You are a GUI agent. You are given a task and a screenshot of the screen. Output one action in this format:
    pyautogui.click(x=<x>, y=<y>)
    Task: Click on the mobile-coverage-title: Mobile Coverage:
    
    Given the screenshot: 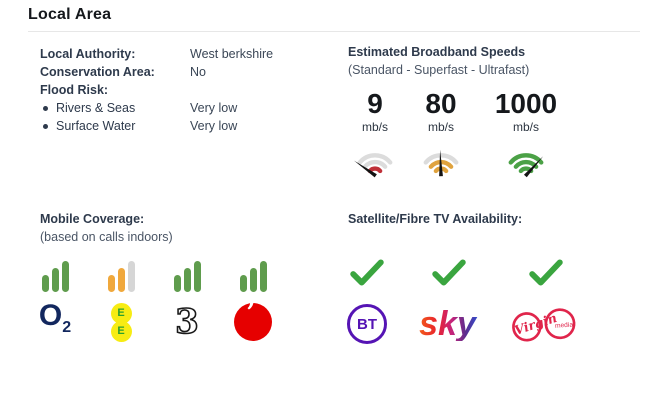 What is the action you would take?
    pyautogui.click(x=92, y=219)
    